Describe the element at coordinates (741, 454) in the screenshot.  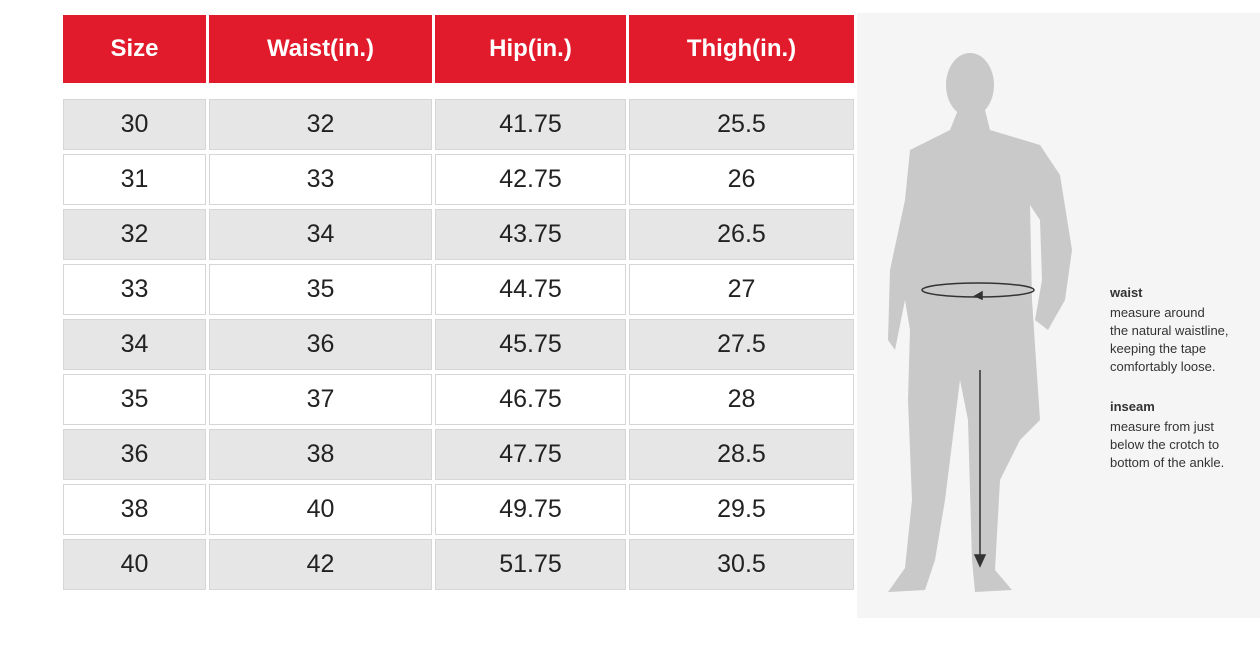
I see `table-cell: 28.5` at that location.